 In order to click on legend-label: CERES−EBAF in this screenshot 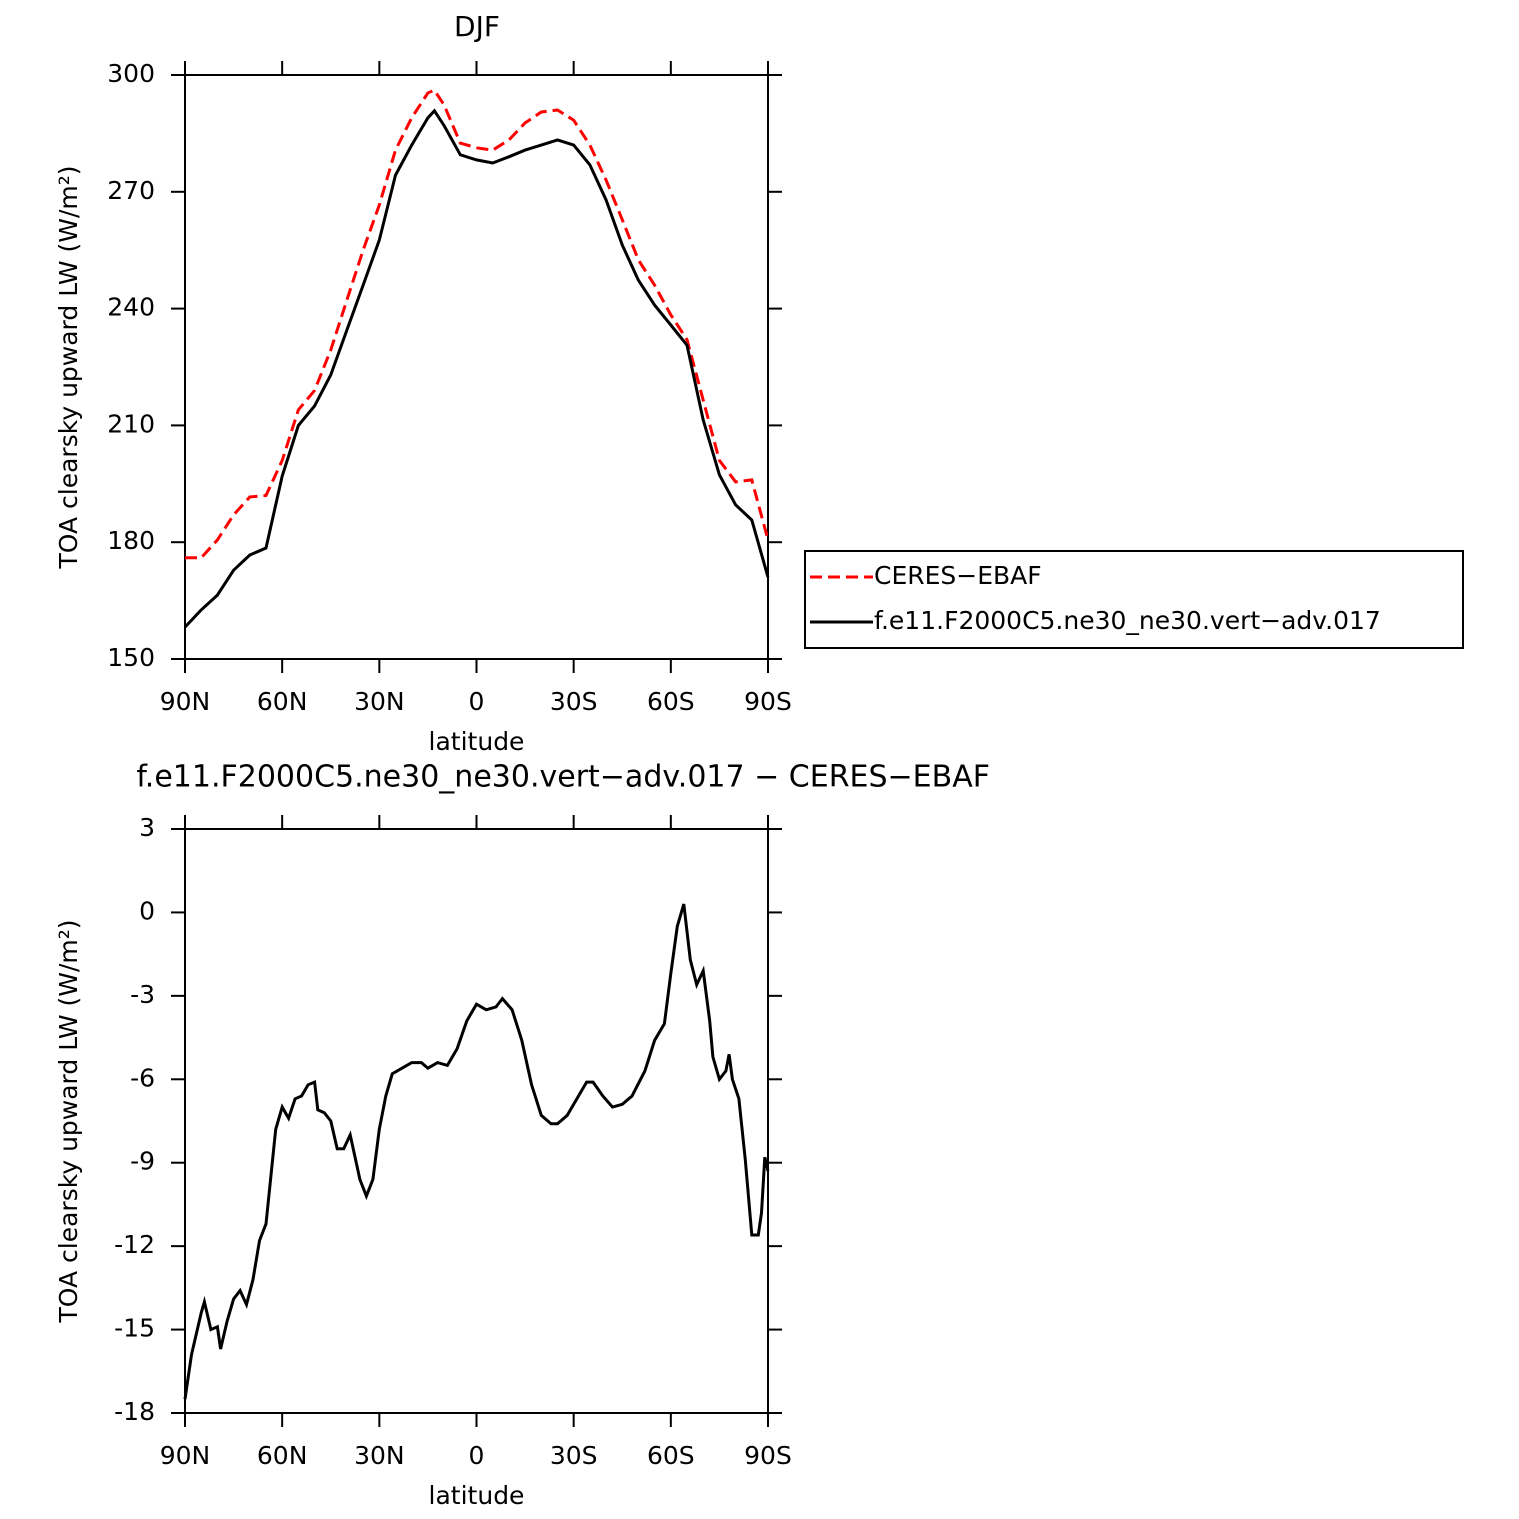, I will do `click(958, 575)`.